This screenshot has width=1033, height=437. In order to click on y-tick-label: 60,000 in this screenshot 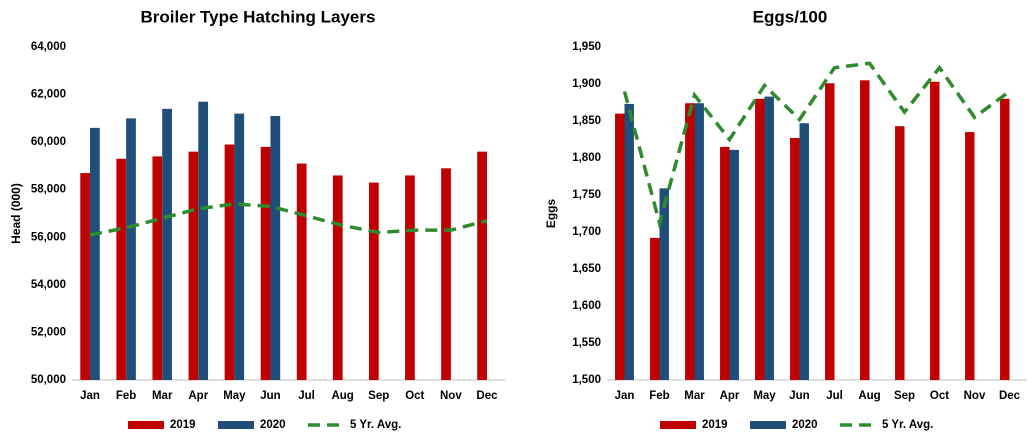, I will do `click(48, 142)`.